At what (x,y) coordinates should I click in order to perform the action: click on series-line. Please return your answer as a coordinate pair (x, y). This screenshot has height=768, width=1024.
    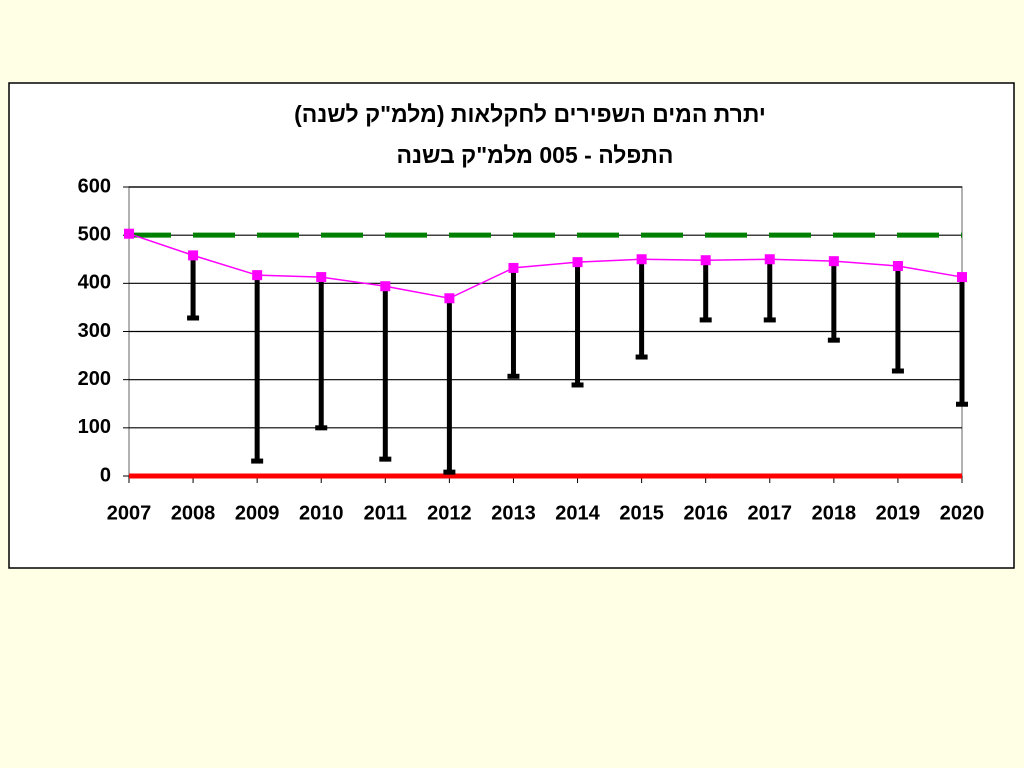
    Looking at the image, I should click on (545, 266).